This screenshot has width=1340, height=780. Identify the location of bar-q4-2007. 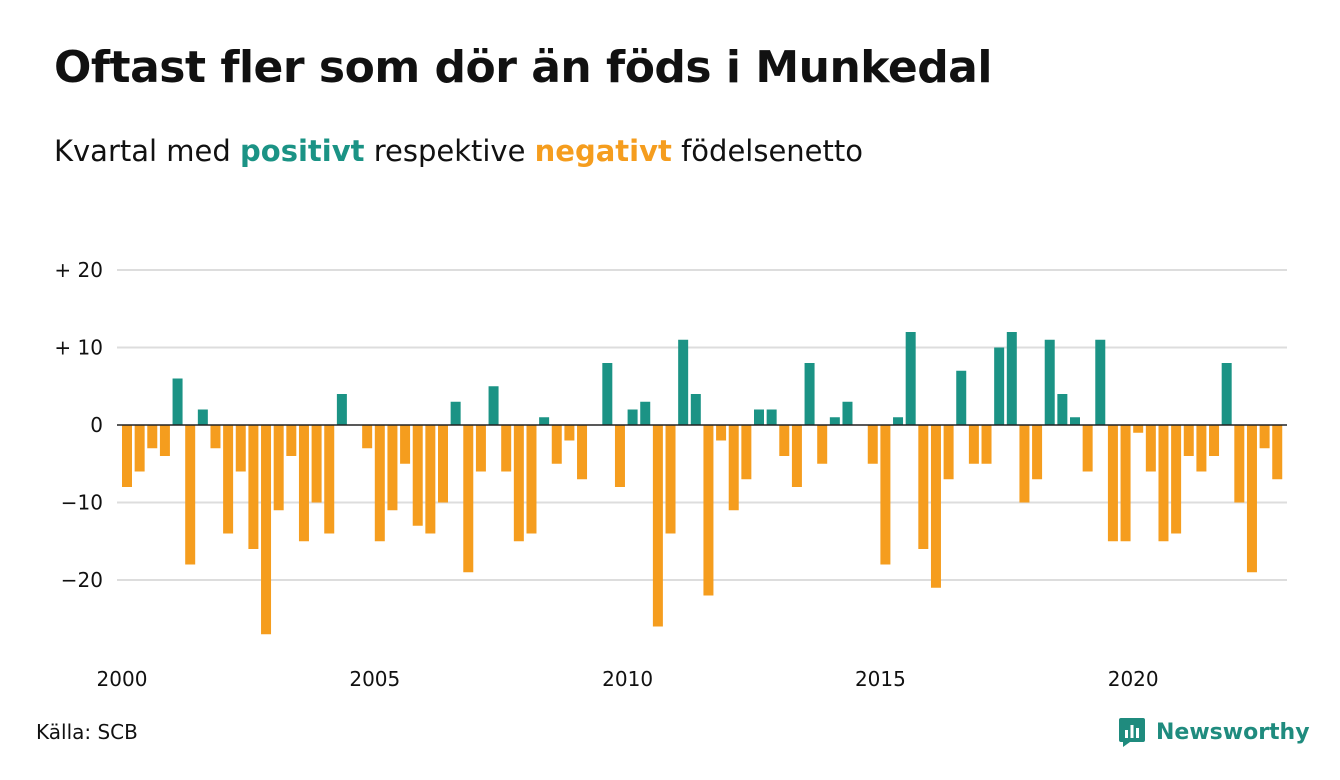
(518, 483).